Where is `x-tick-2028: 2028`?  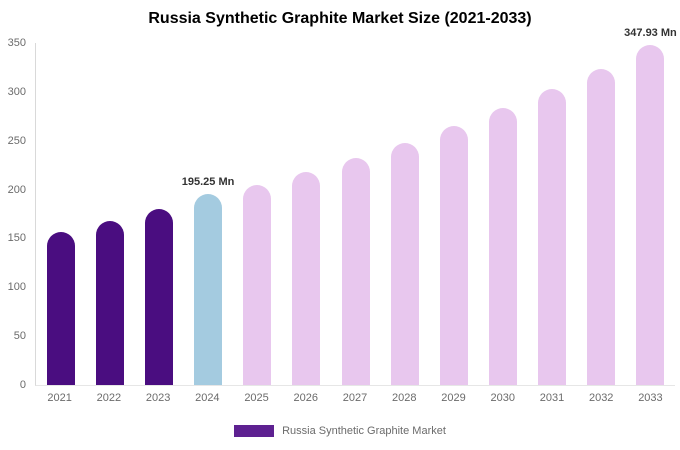 x-tick-2028: 2028 is located at coordinates (404, 398).